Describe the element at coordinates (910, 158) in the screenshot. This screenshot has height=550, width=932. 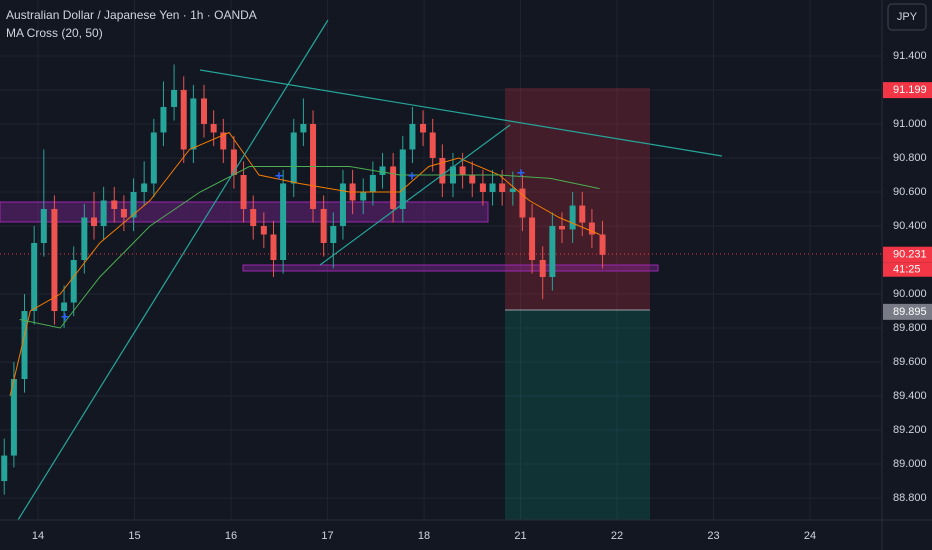
I see `y-tick-label: 90.800` at that location.